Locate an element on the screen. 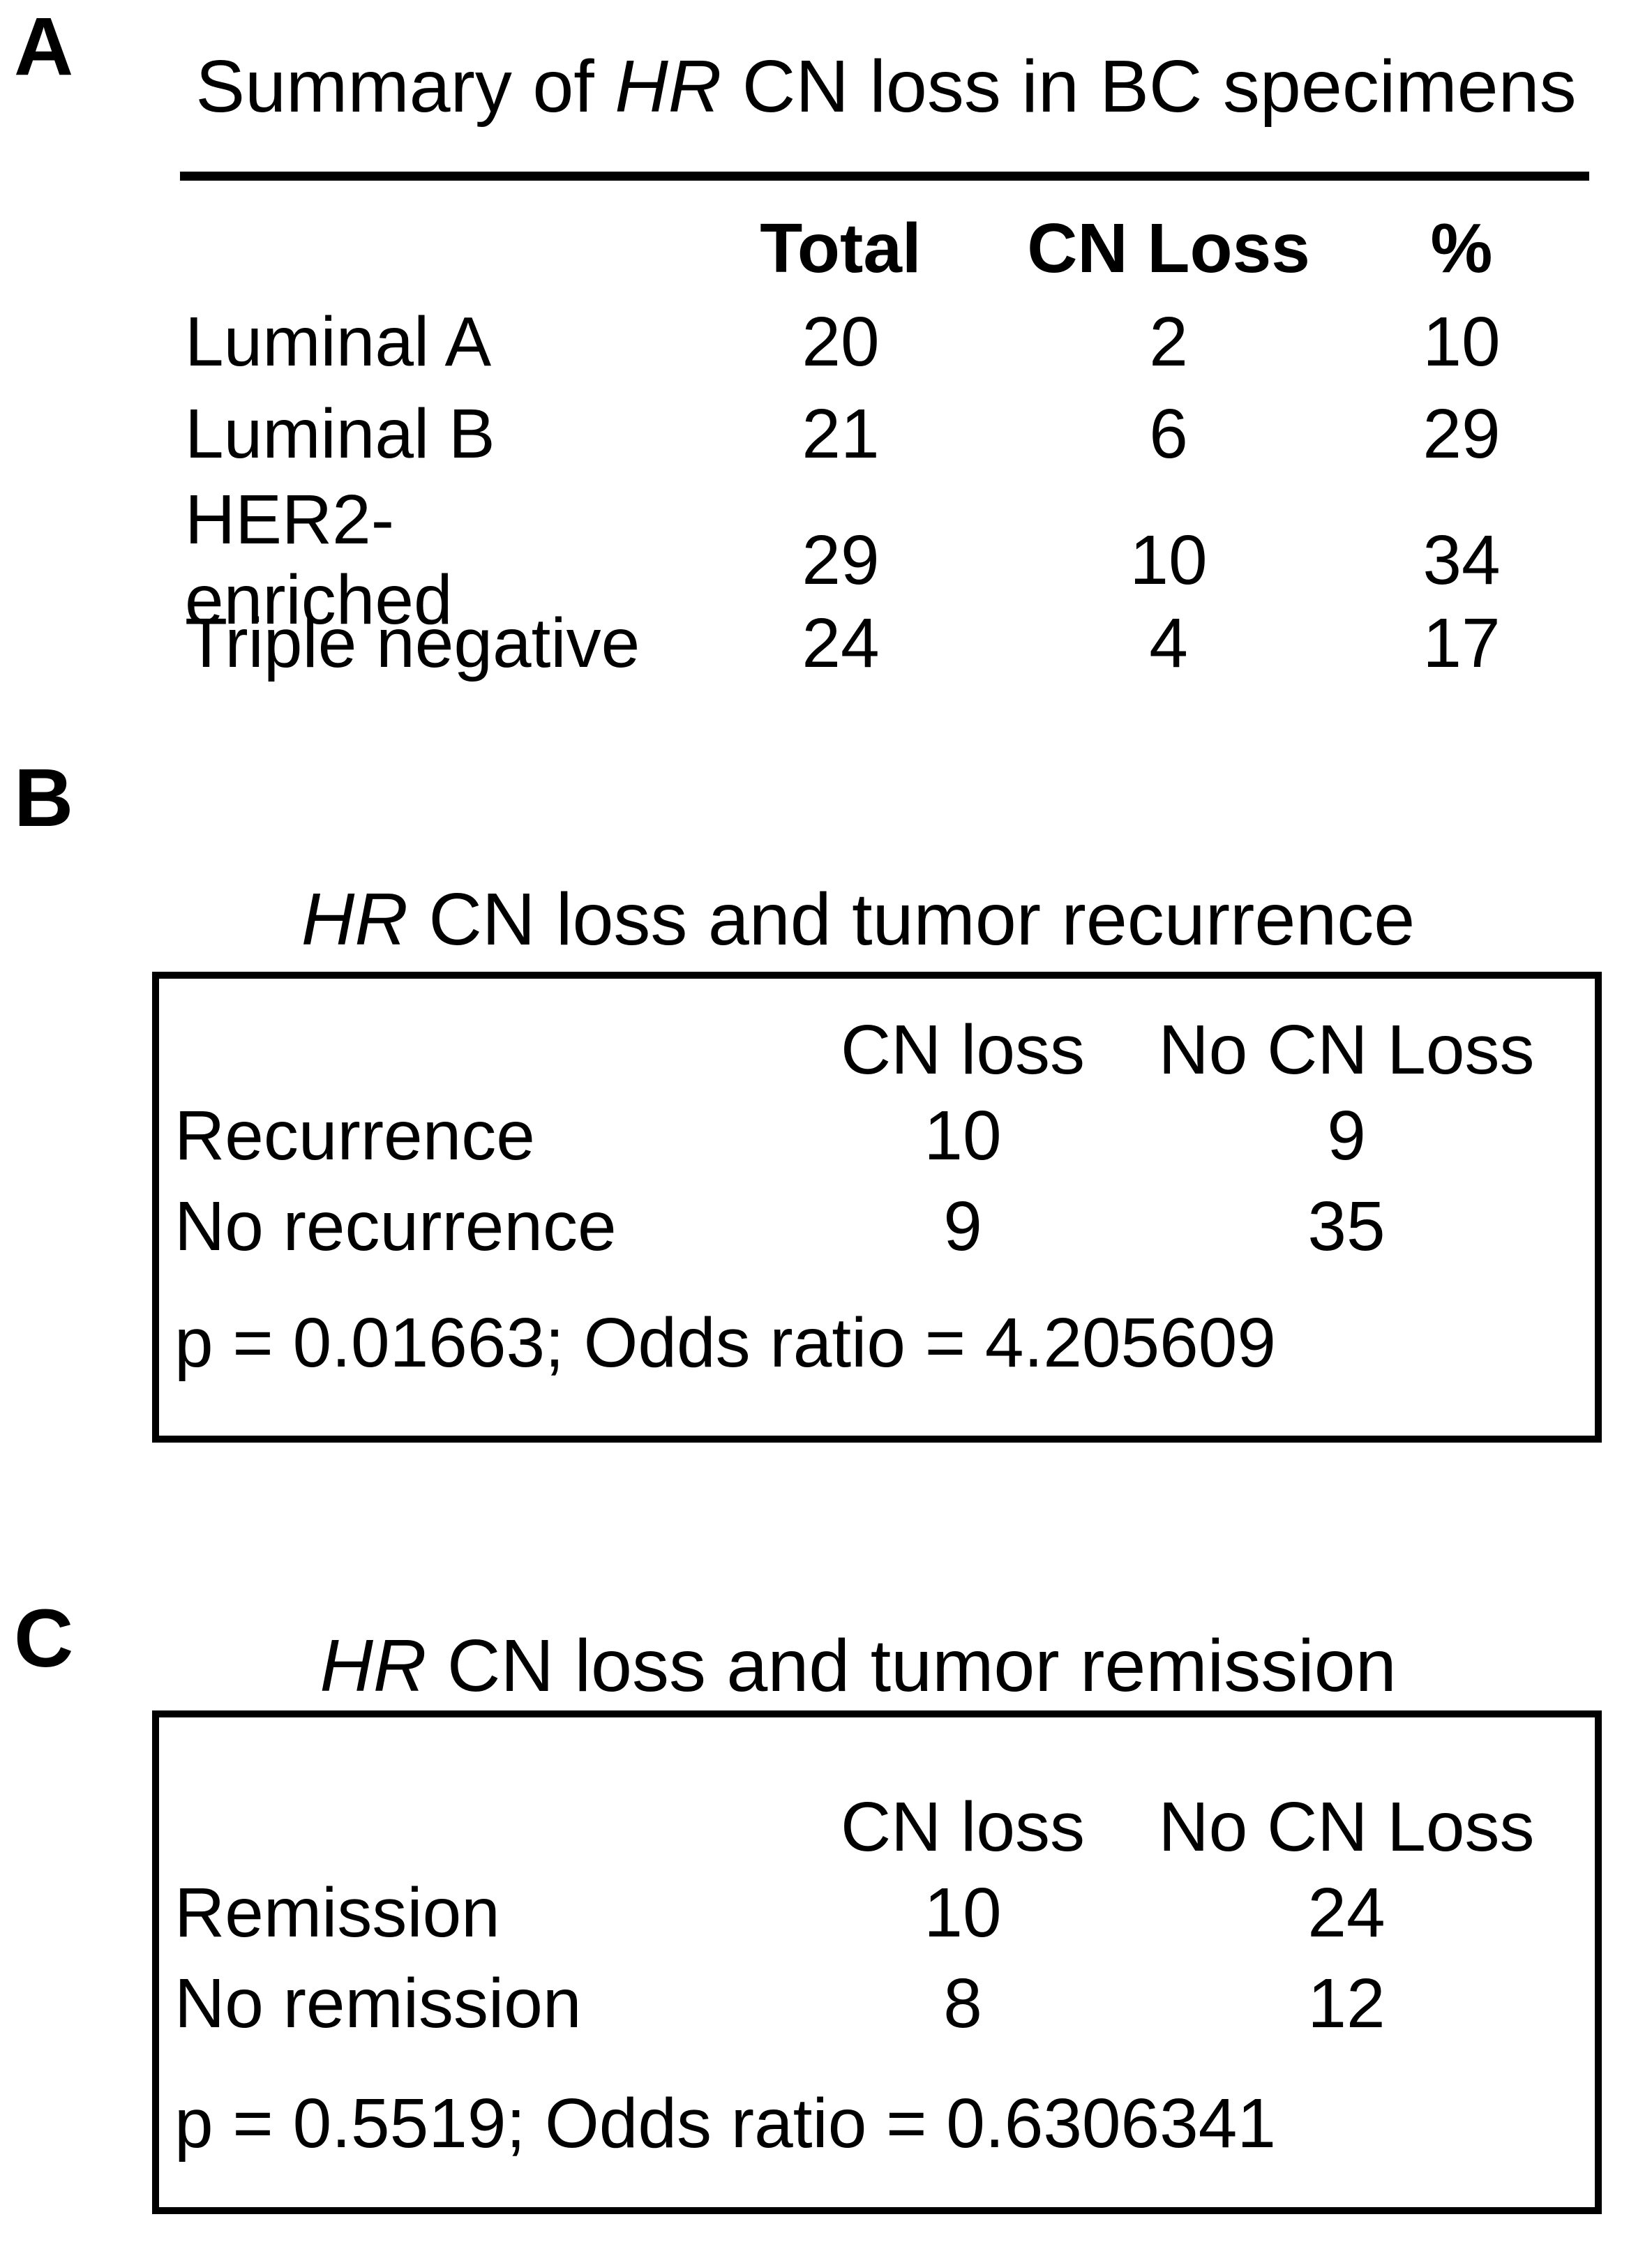 Image resolution: width=1652 pixels, height=2249 pixels. table-row-no-remission: No remission 8 12 is located at coordinates (877, 2003).